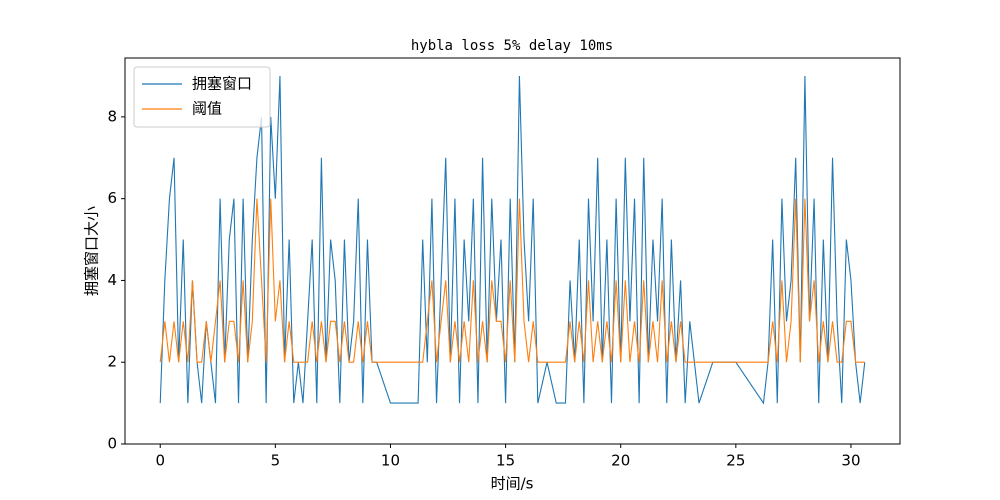  Describe the element at coordinates (112, 444) in the screenshot. I see `y-tick-label: 0` at that location.